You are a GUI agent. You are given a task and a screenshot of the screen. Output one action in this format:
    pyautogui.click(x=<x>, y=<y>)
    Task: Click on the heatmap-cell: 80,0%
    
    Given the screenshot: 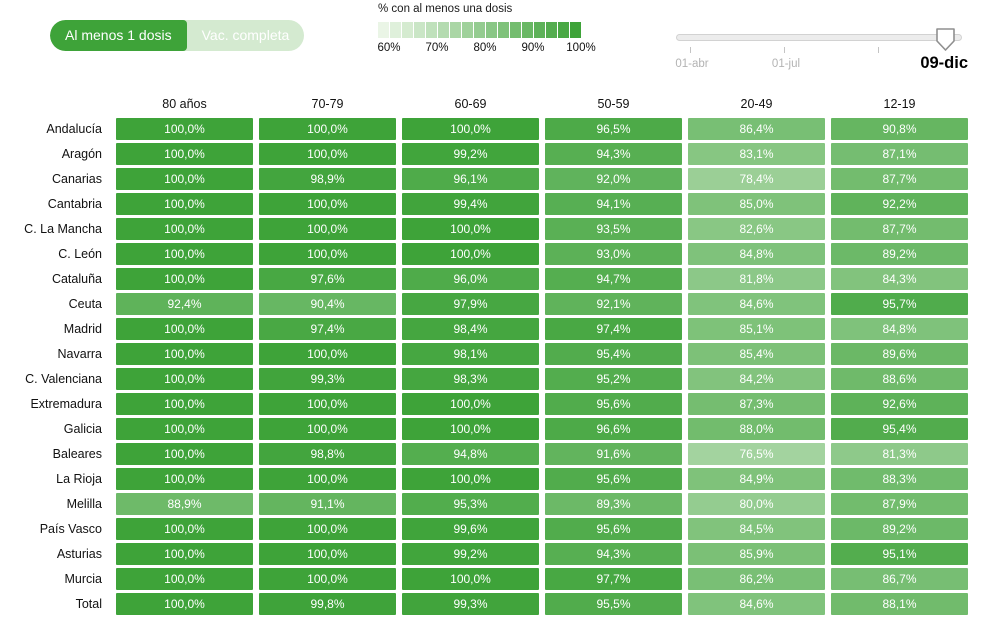 What is the action you would take?
    pyautogui.click(x=756, y=504)
    